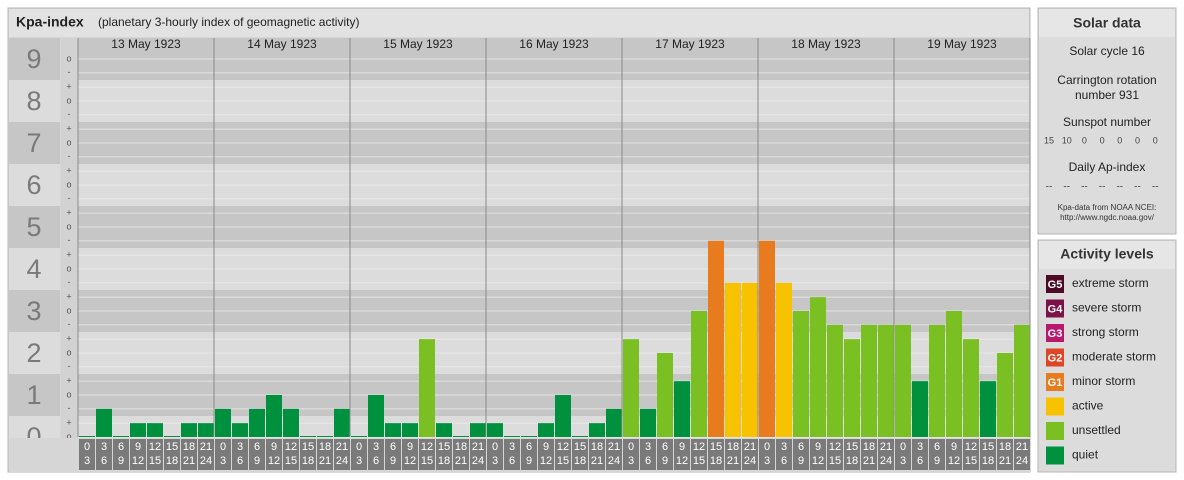 Image resolution: width=1184 pixels, height=480 pixels. I want to click on y-tick-label: 6, so click(33, 185).